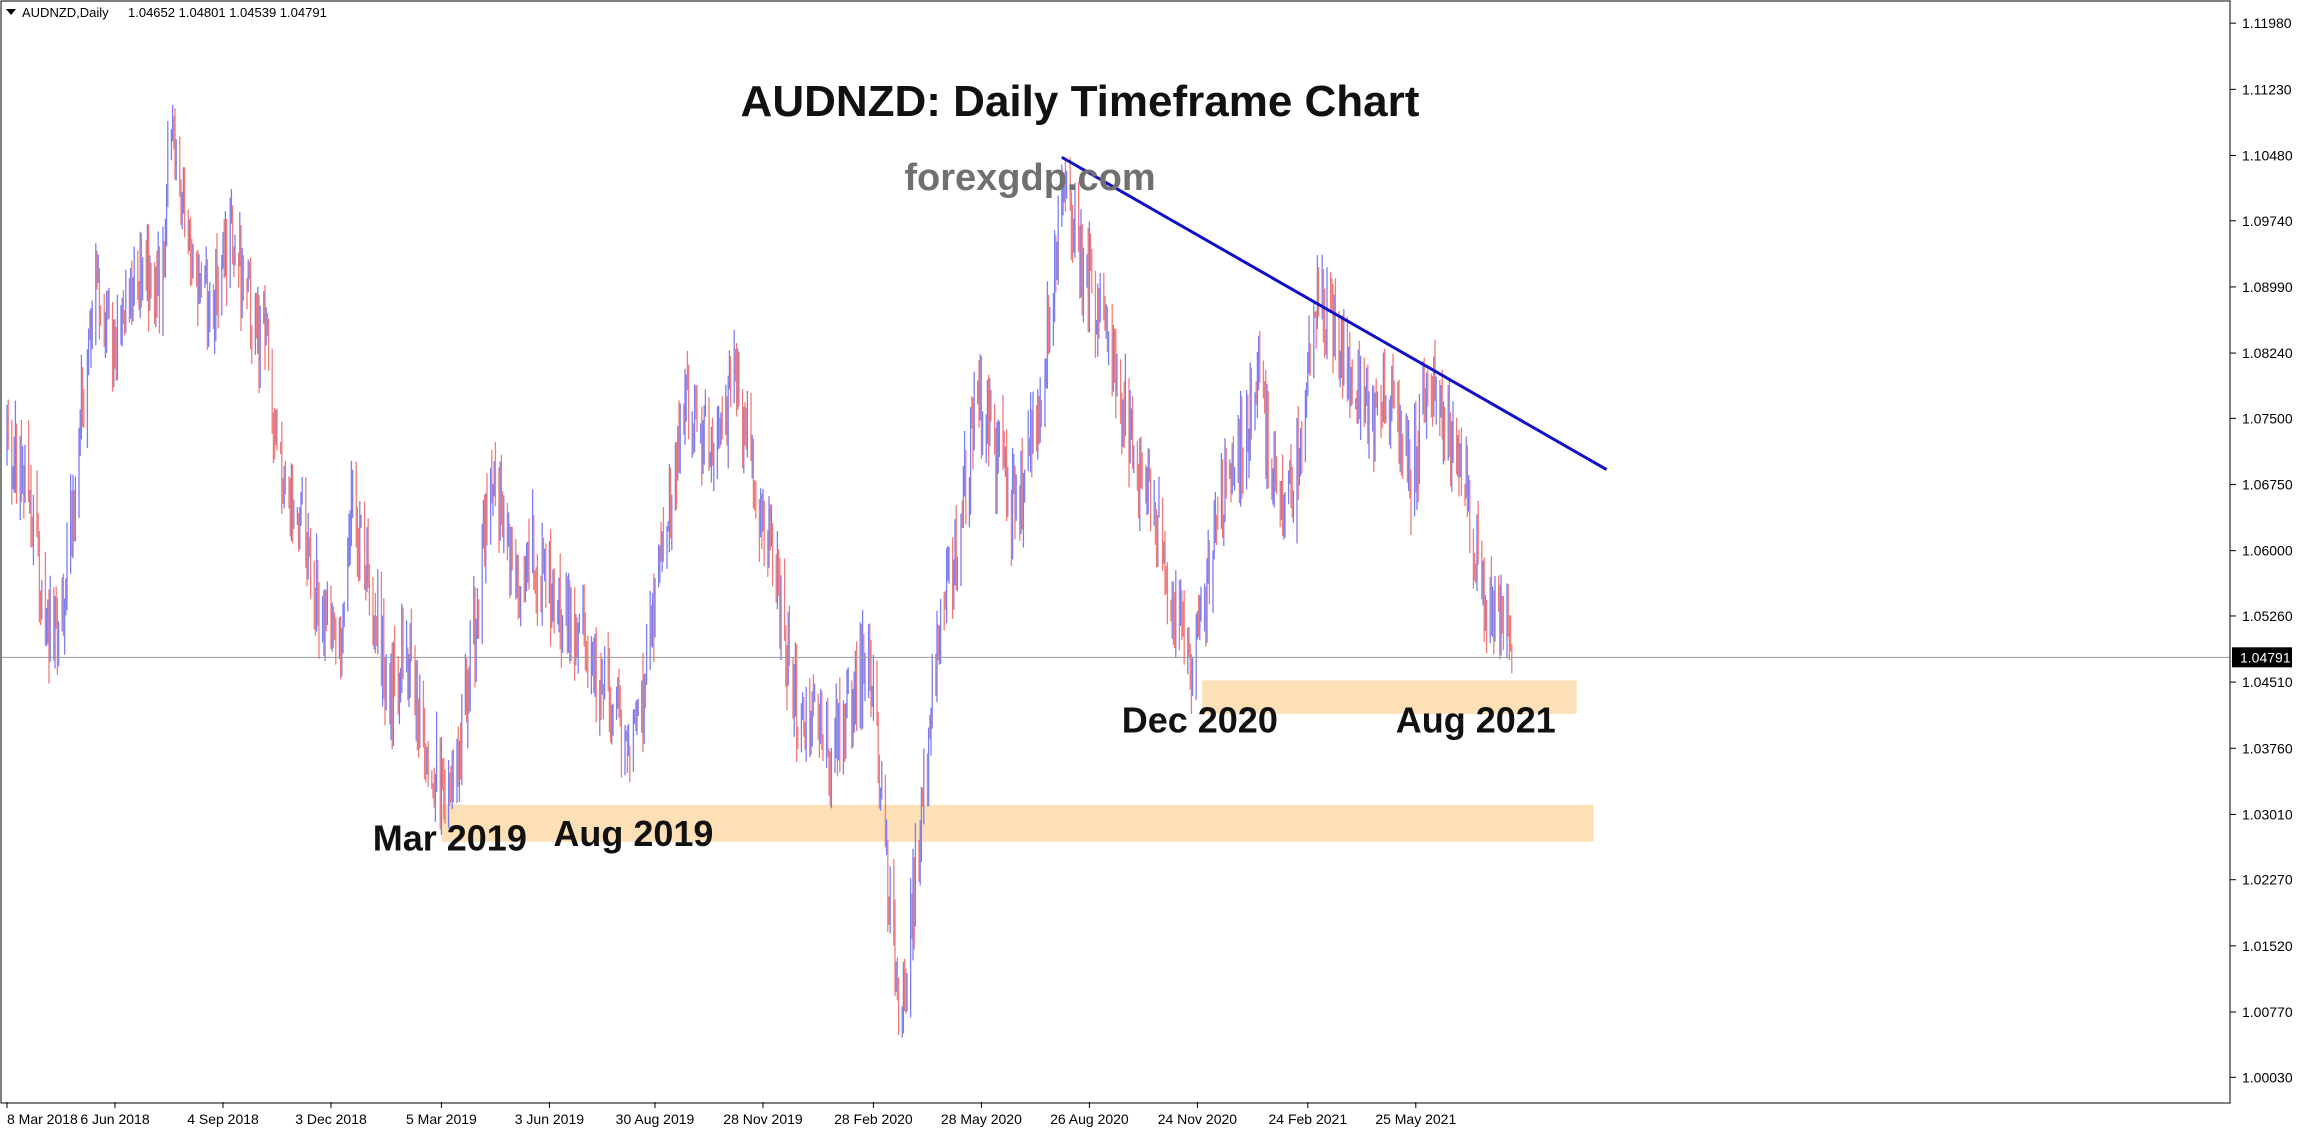  What do you see at coordinates (2265, 657) in the screenshot?
I see `current-price-value: 1.04791` at bounding box center [2265, 657].